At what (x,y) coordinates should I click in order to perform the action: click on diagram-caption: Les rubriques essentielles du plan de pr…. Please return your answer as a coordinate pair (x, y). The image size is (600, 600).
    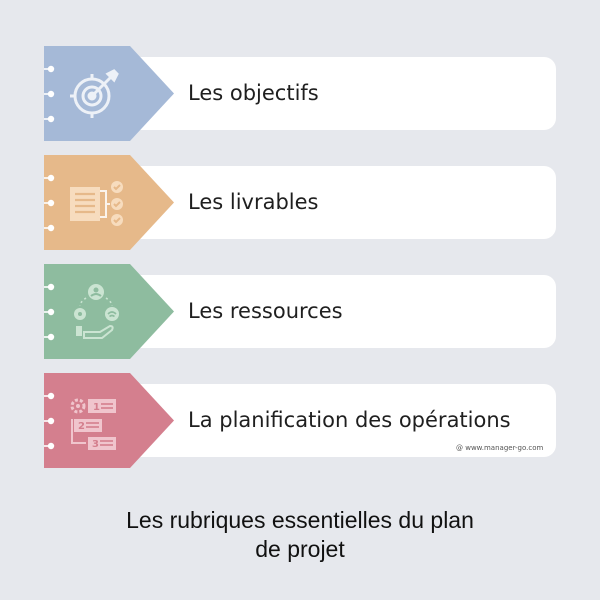
    Looking at the image, I should click on (300, 535).